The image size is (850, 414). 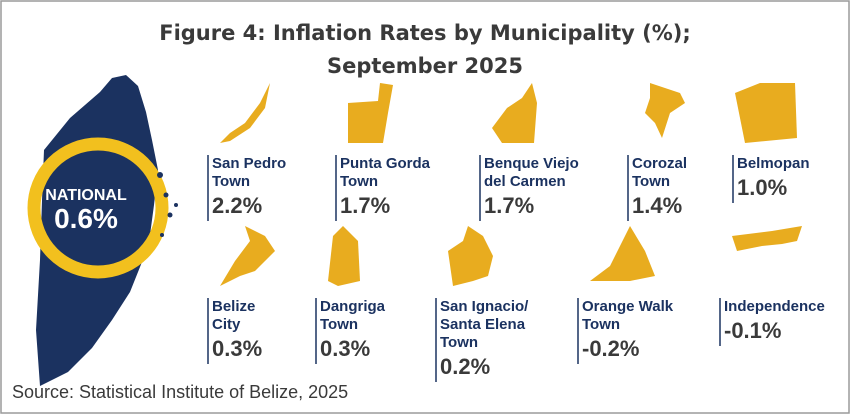 What do you see at coordinates (484, 306) in the screenshot?
I see `municipality-name: San Ignacio/` at bounding box center [484, 306].